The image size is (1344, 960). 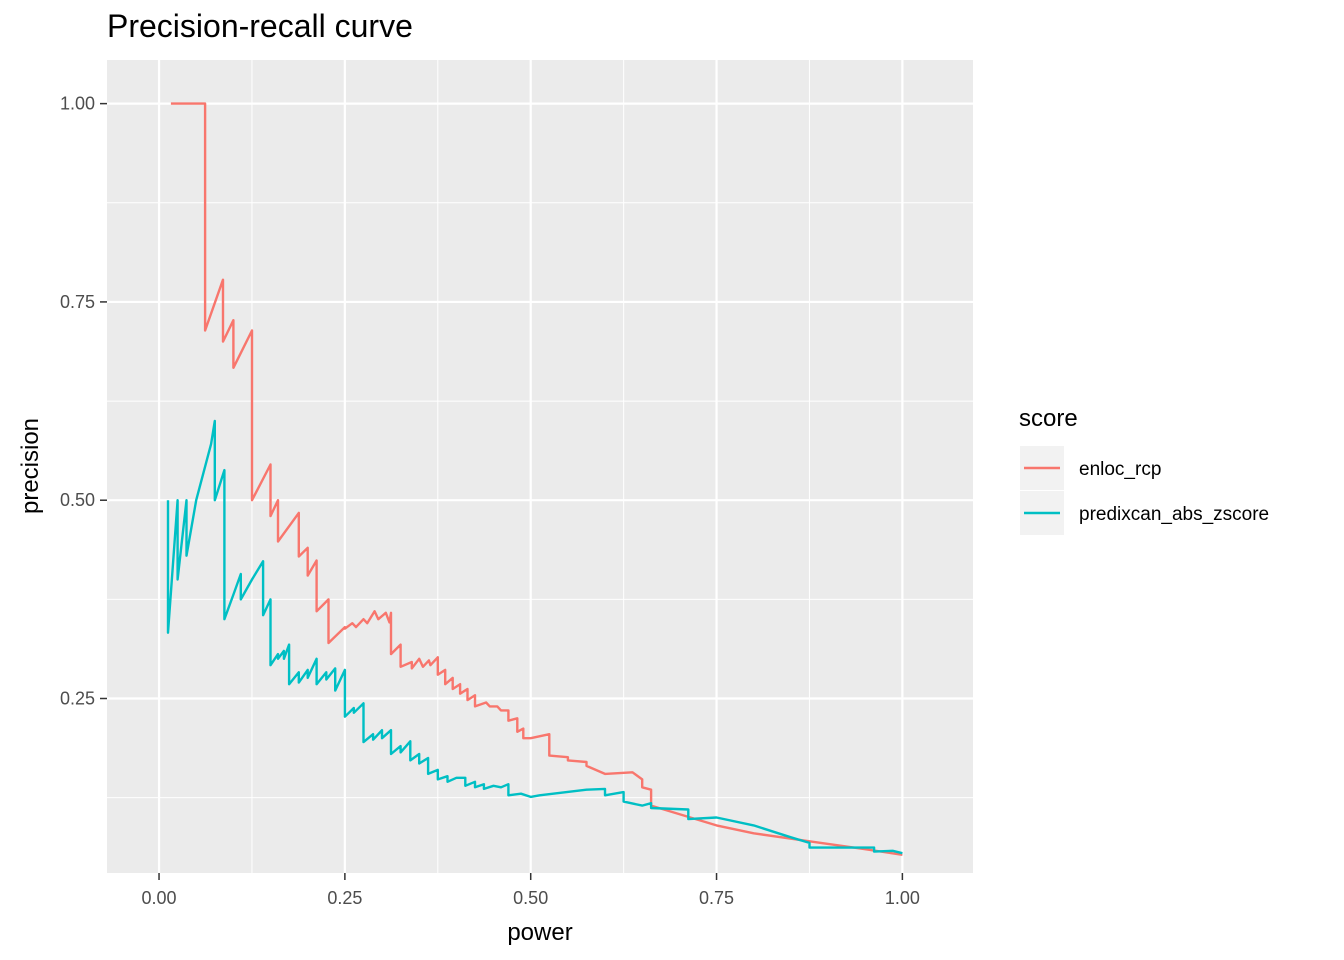 What do you see at coordinates (716, 898) in the screenshot?
I see `x-tick-label: 0.75` at bounding box center [716, 898].